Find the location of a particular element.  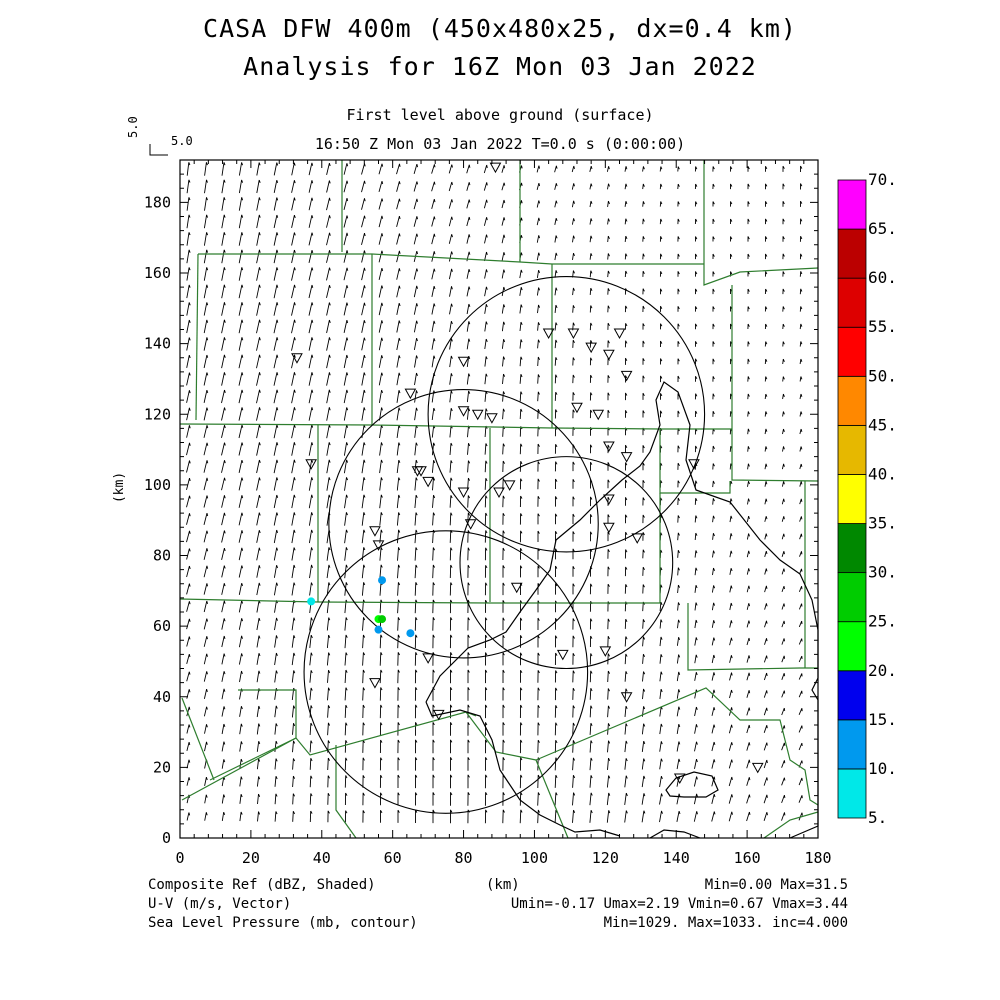

footer-stats-1: Min=0.00 Max=31.5 is located at coordinates (776, 885).